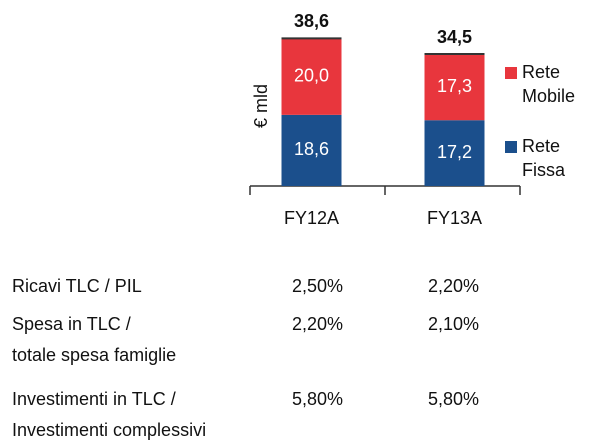 The width and height of the screenshot is (591, 446). I want to click on bar-value-label: 18,6, so click(311, 149).